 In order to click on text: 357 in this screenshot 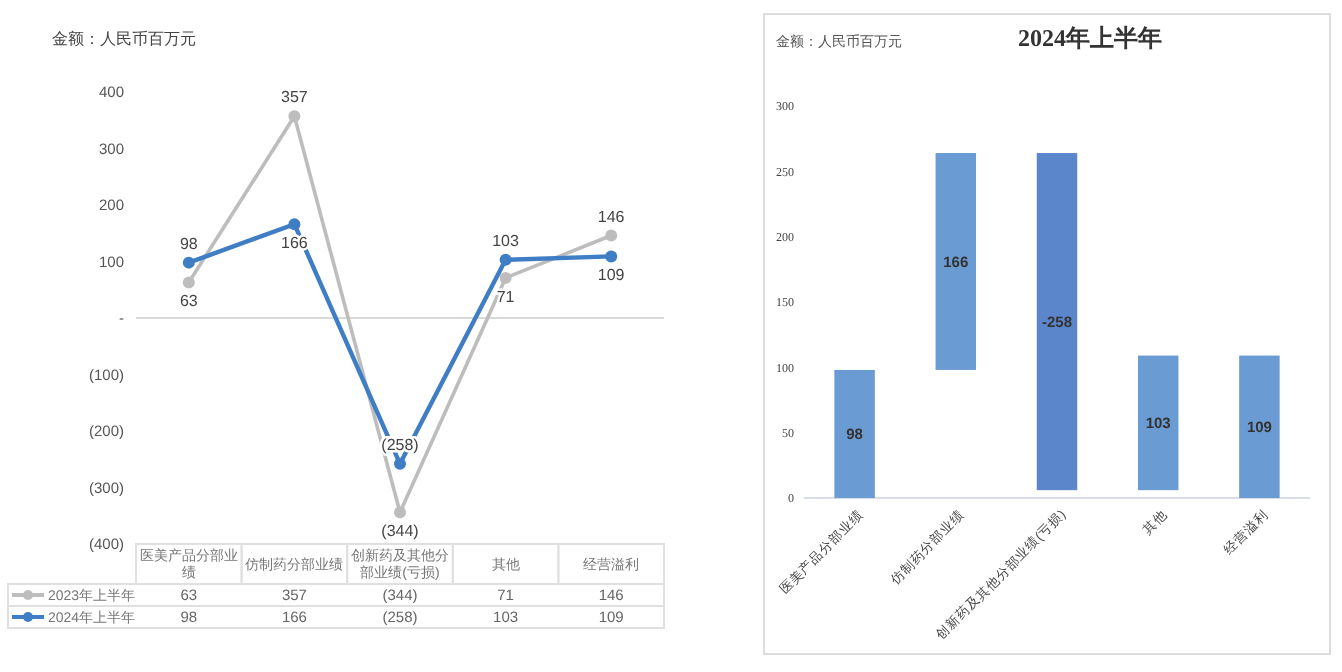, I will do `click(294, 97)`.